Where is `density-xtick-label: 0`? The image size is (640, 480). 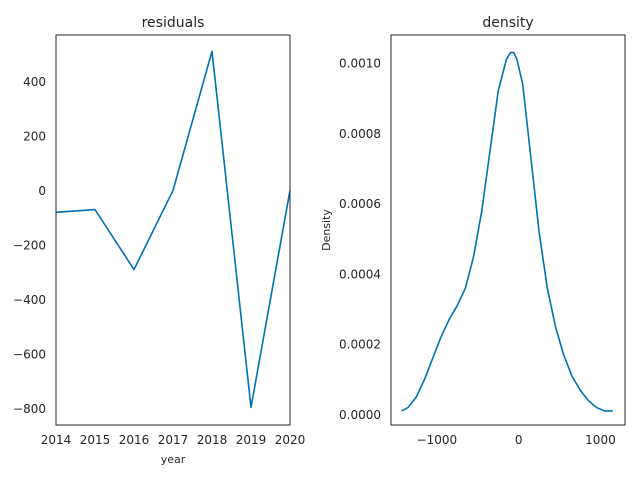 density-xtick-label: 0 is located at coordinates (519, 440).